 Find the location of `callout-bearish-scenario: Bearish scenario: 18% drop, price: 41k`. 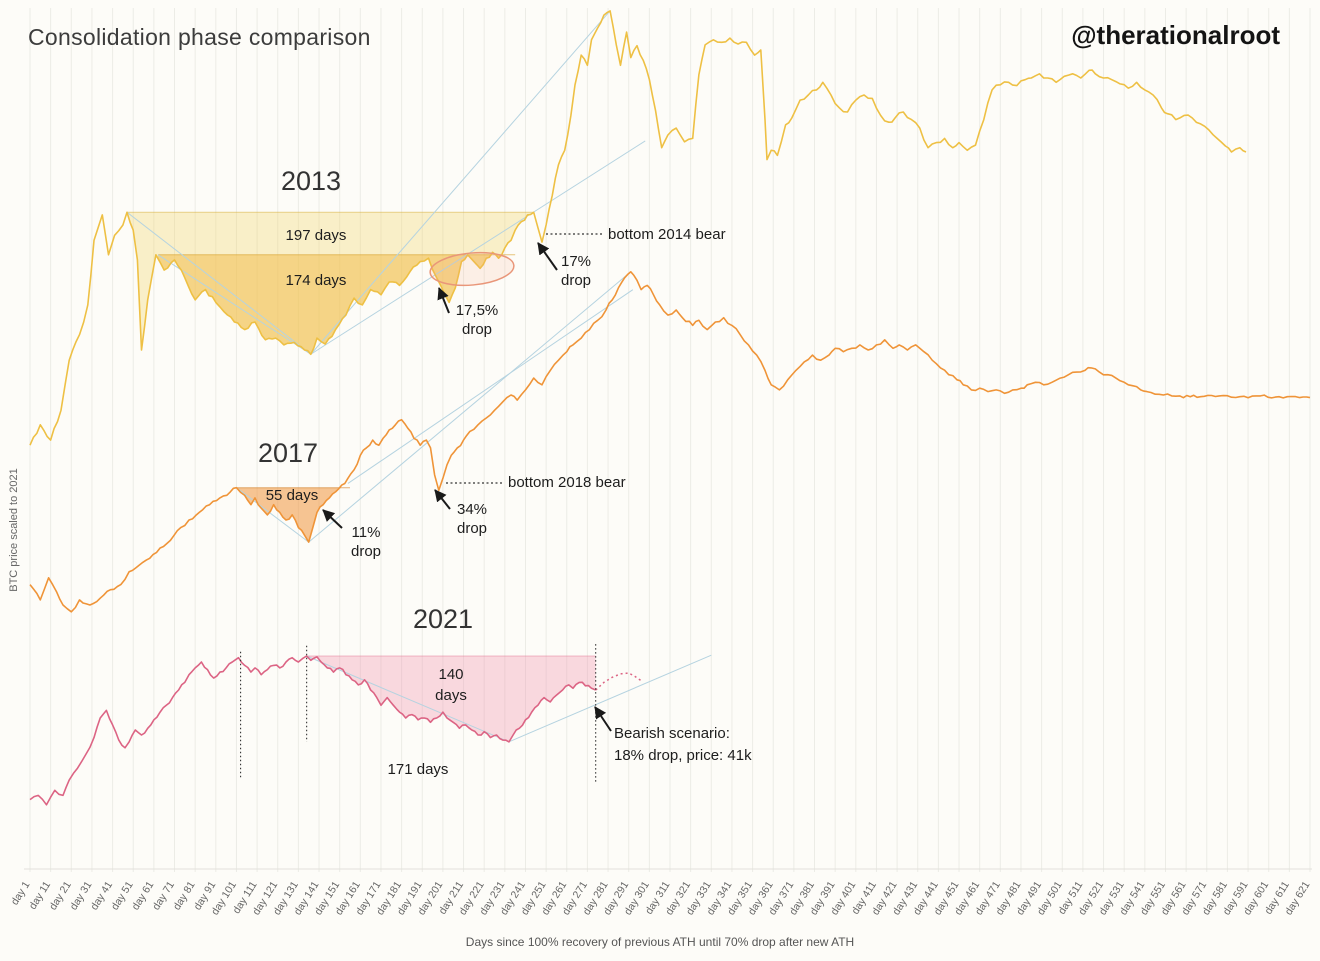

callout-bearish-scenario: Bearish scenario: 18% drop, price: 41k is located at coordinates (683, 745).